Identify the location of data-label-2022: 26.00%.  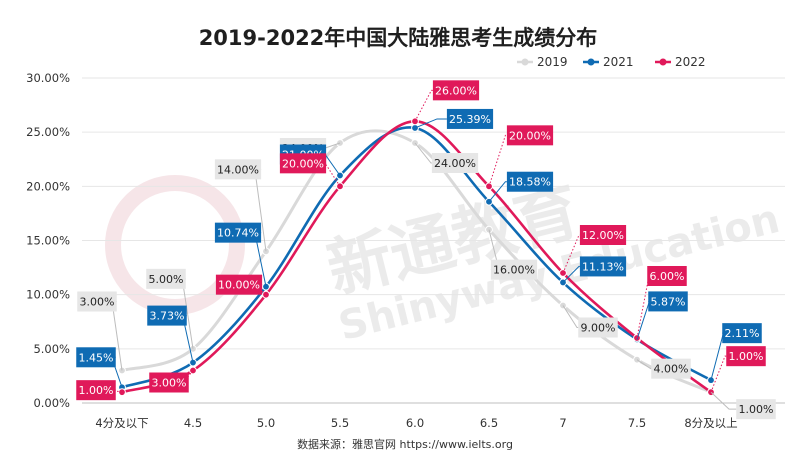
(456, 90).